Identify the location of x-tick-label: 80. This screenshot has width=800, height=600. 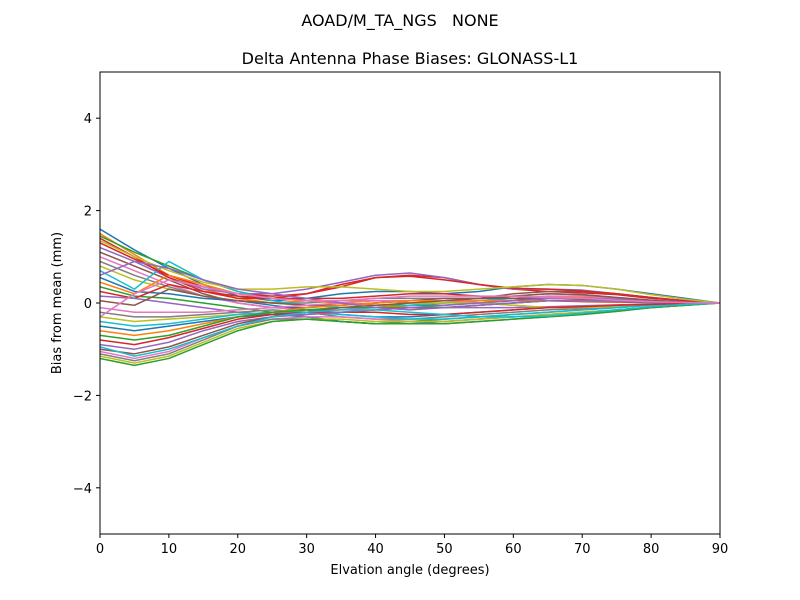
(651, 549).